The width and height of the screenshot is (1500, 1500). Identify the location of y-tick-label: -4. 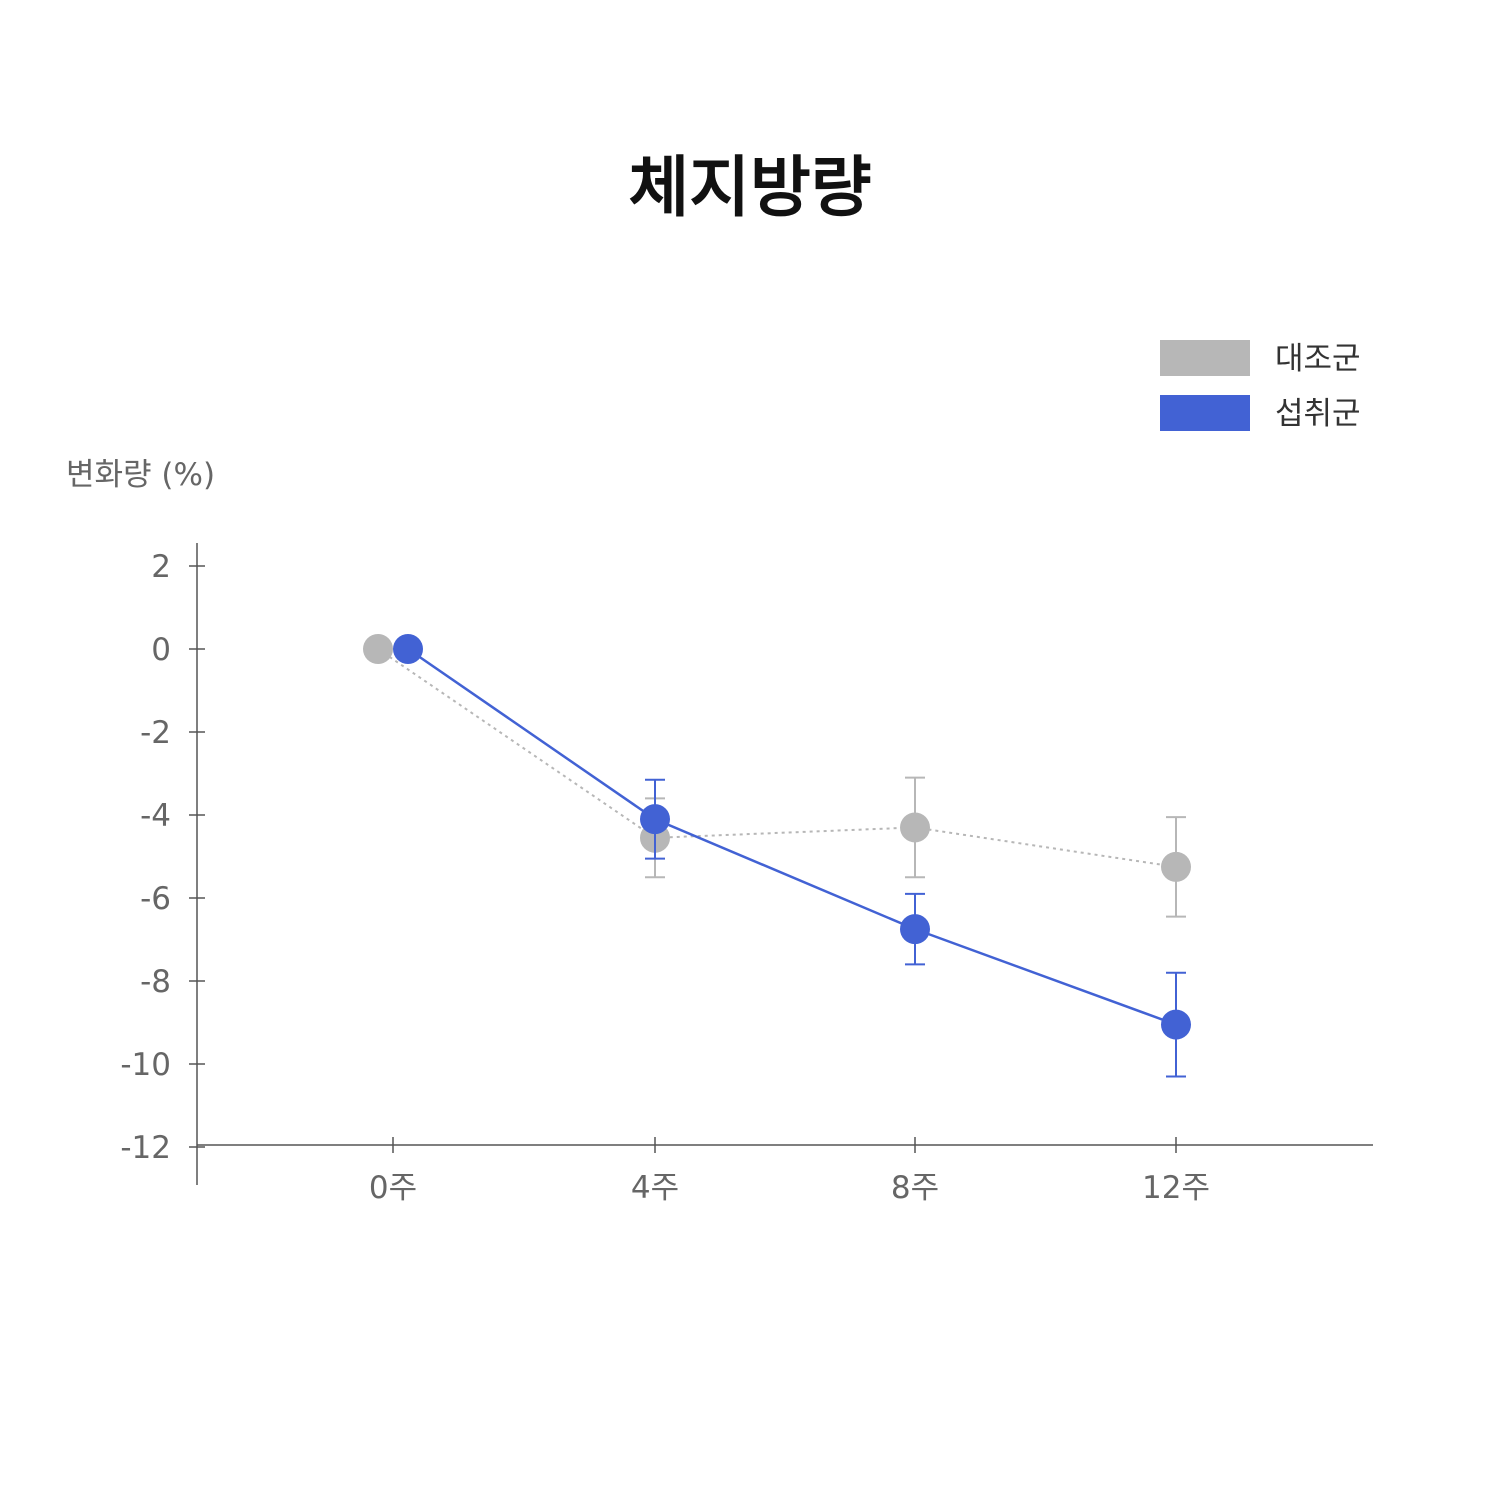
(155, 816).